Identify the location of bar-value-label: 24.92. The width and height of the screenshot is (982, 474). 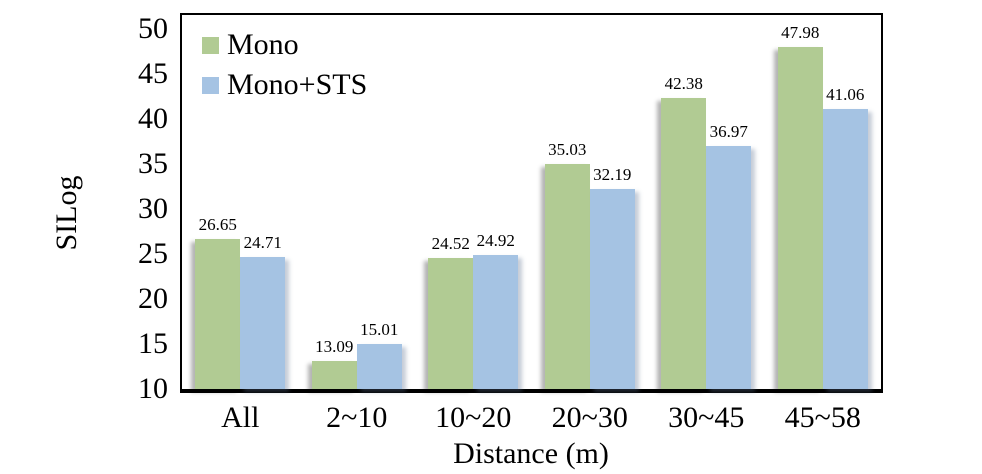
(495, 240).